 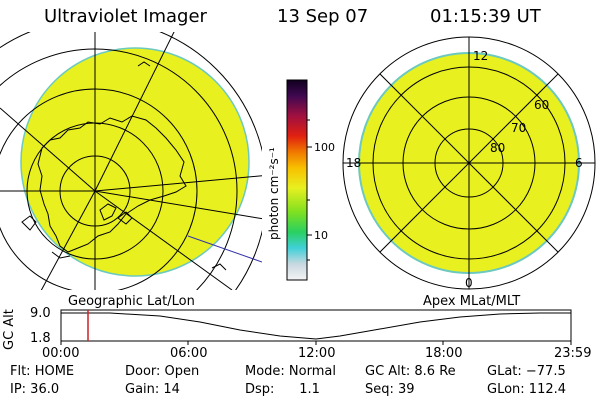 I want to click on status-dsp: Dsp: 1.1, so click(x=282, y=389).